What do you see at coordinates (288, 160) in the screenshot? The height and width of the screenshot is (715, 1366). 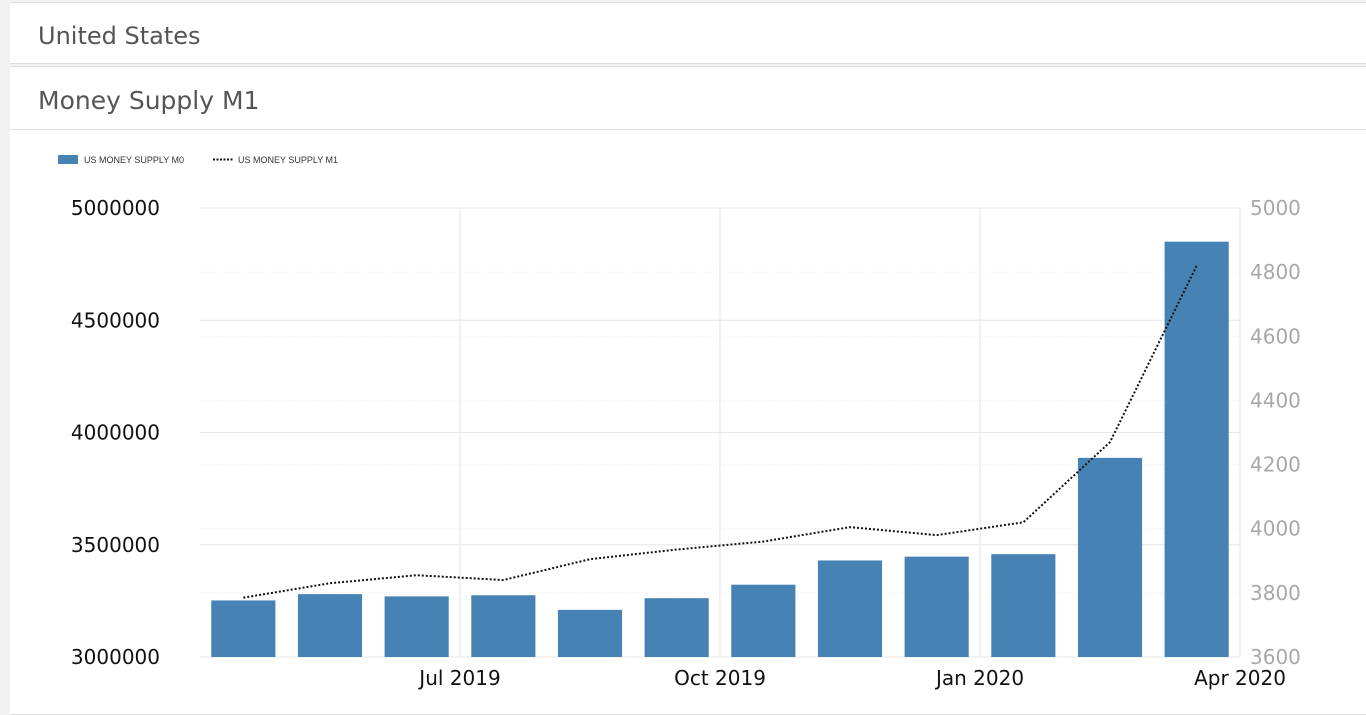 I see `legend-label-m1: US MONEY SUPPLY M1` at bounding box center [288, 160].